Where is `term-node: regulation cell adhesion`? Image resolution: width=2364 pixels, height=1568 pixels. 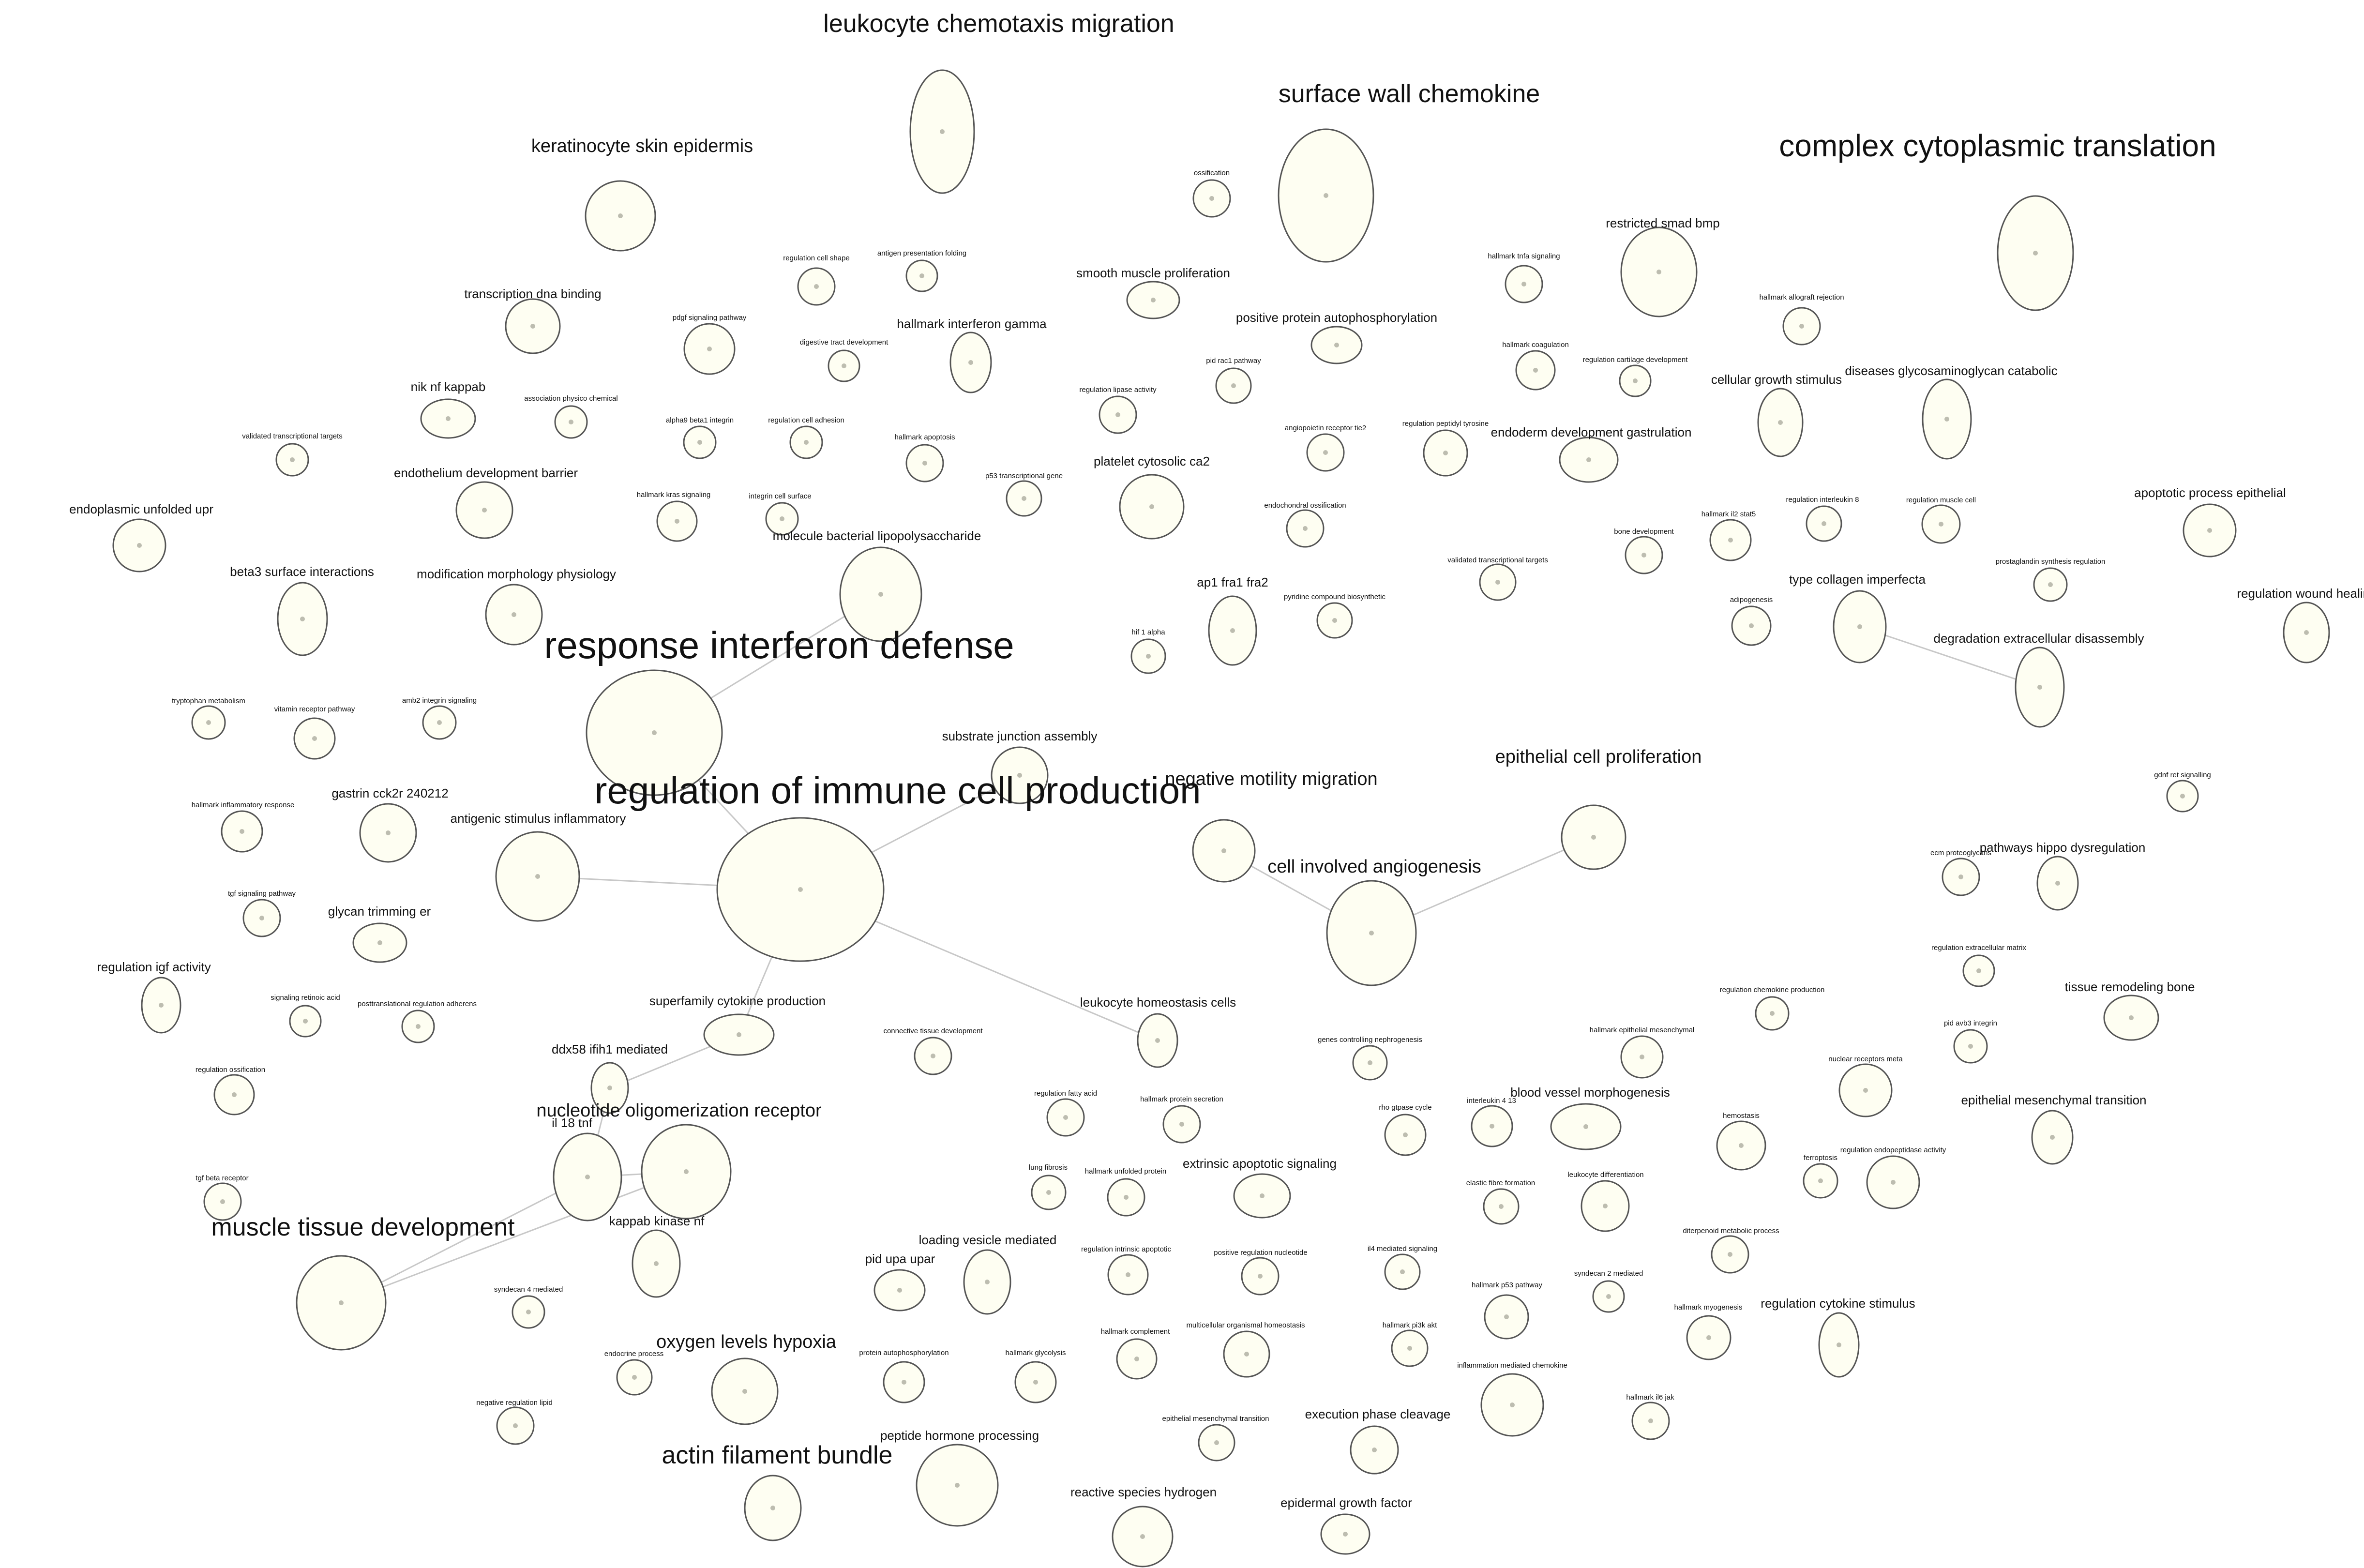 term-node: regulation cell adhesion is located at coordinates (806, 437).